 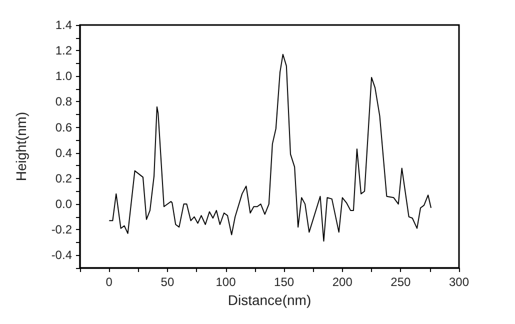 I want to click on x-tick-label: 150, so click(x=284, y=282).